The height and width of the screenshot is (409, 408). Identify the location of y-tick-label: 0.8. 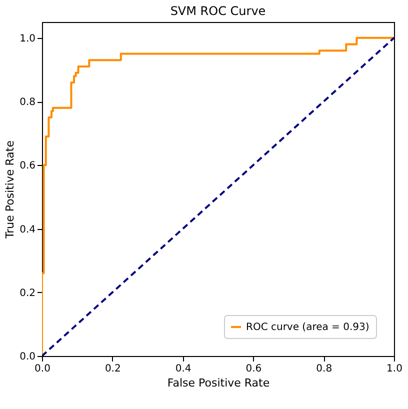
(28, 102).